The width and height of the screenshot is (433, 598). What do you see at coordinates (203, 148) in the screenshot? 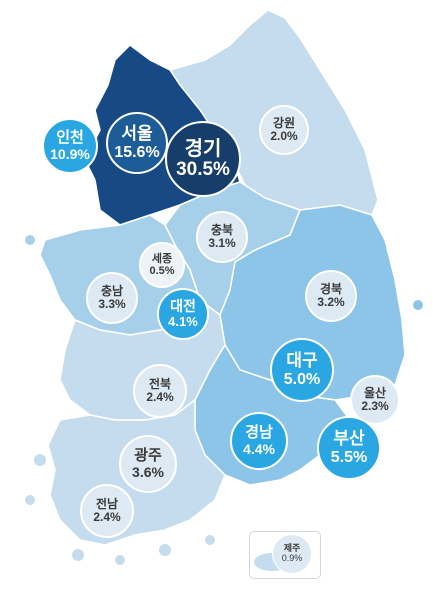
I see `region-name: 경기` at bounding box center [203, 148].